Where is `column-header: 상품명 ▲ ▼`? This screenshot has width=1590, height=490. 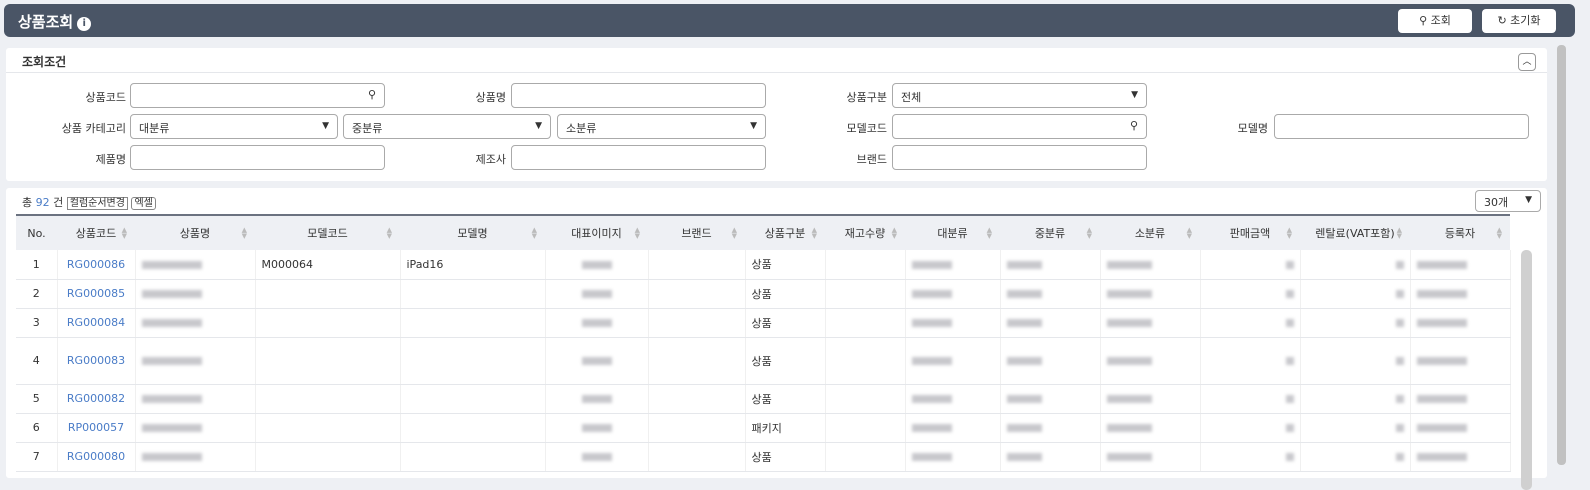 column-header: 상품명 ▲ ▼ is located at coordinates (195, 232).